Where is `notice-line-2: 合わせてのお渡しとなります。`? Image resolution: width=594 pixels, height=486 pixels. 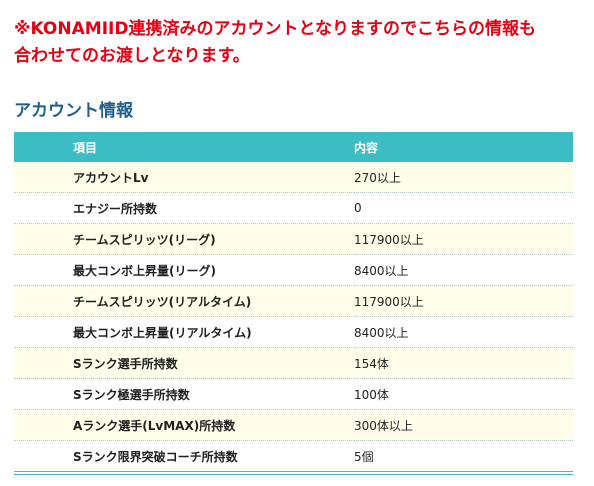 notice-line-2: 合わせてのお渡しとなります。 is located at coordinates (132, 56).